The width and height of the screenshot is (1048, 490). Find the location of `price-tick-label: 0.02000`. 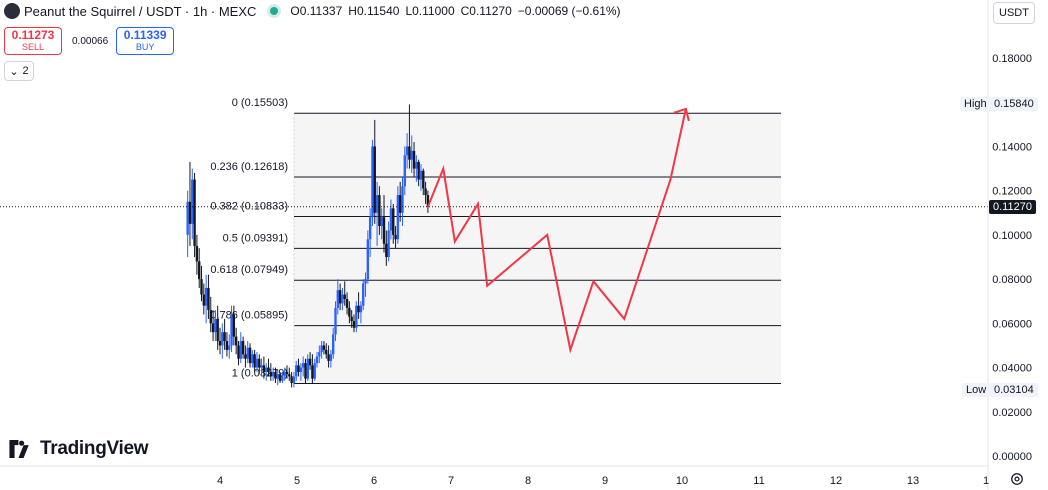

price-tick-label: 0.02000 is located at coordinates (1012, 413).